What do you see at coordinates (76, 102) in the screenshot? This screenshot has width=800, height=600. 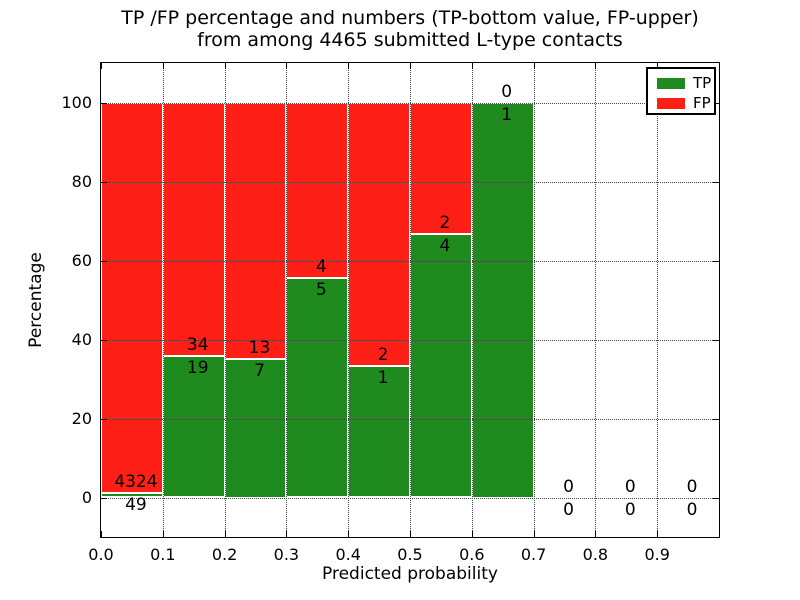 I see `y-tick-label: 100` at bounding box center [76, 102].